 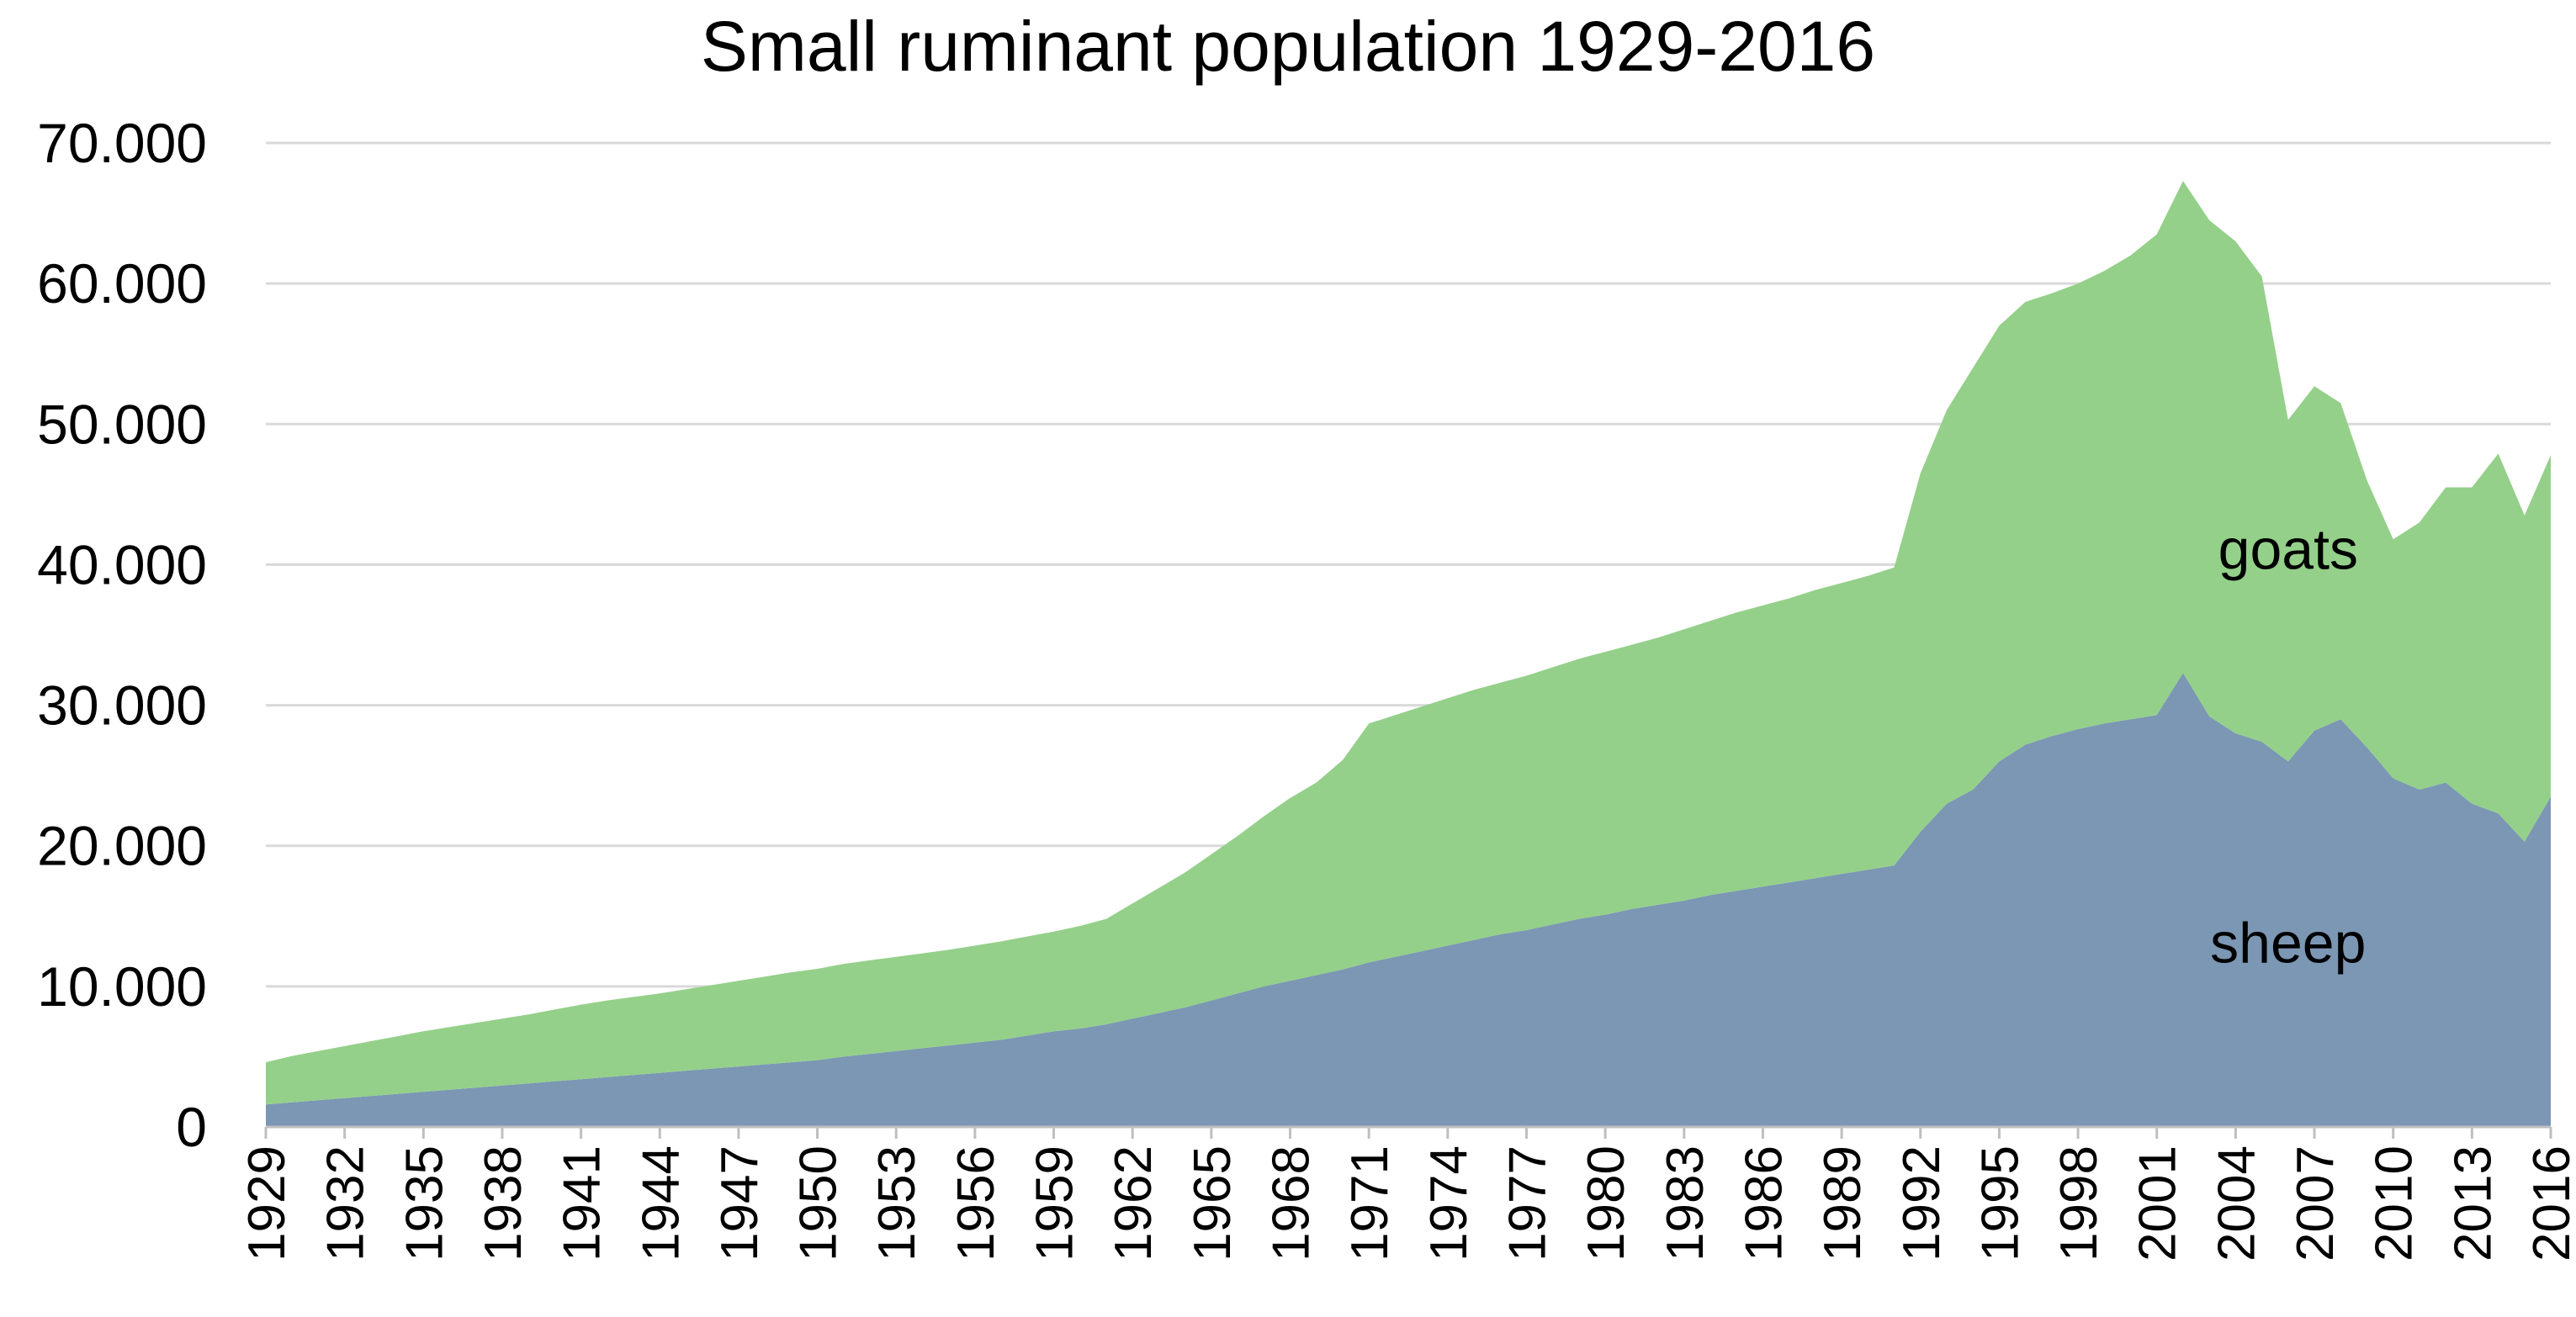 What do you see at coordinates (1134, 1203) in the screenshot?
I see `x-tick-label: 1962` at bounding box center [1134, 1203].